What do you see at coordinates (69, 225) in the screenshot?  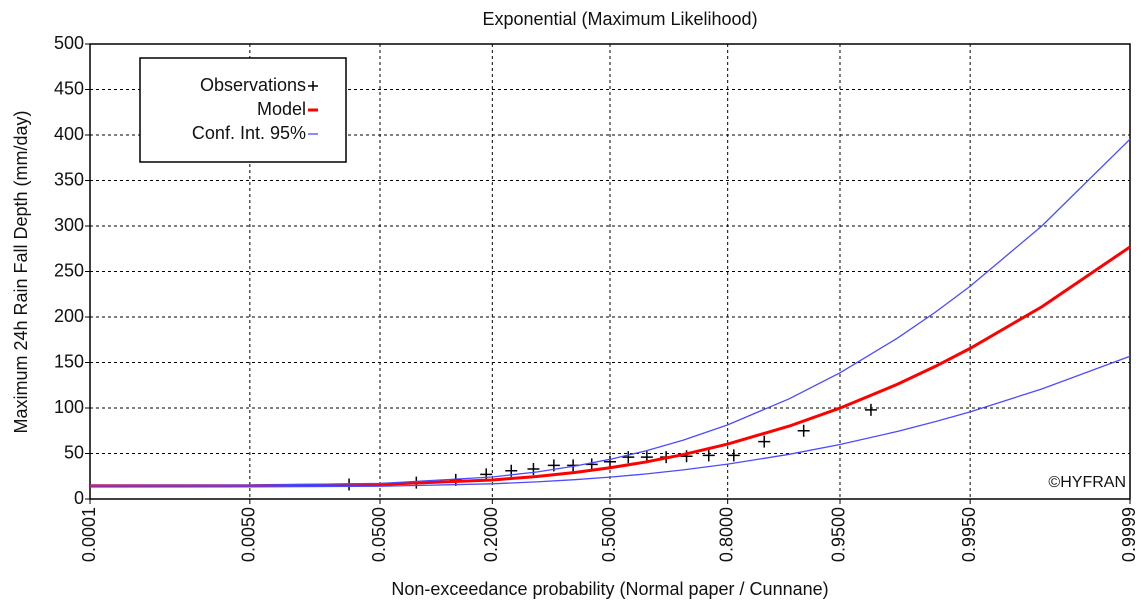 I see `y-tick-label: 300` at bounding box center [69, 225].